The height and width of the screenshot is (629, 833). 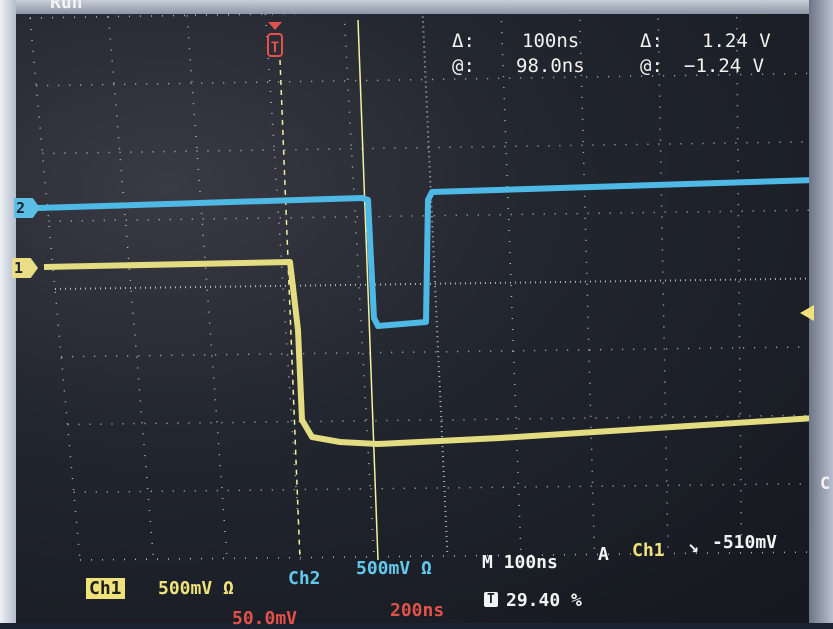 What do you see at coordinates (651, 66) in the screenshot?
I see `volt-at-symbol: @:` at bounding box center [651, 66].